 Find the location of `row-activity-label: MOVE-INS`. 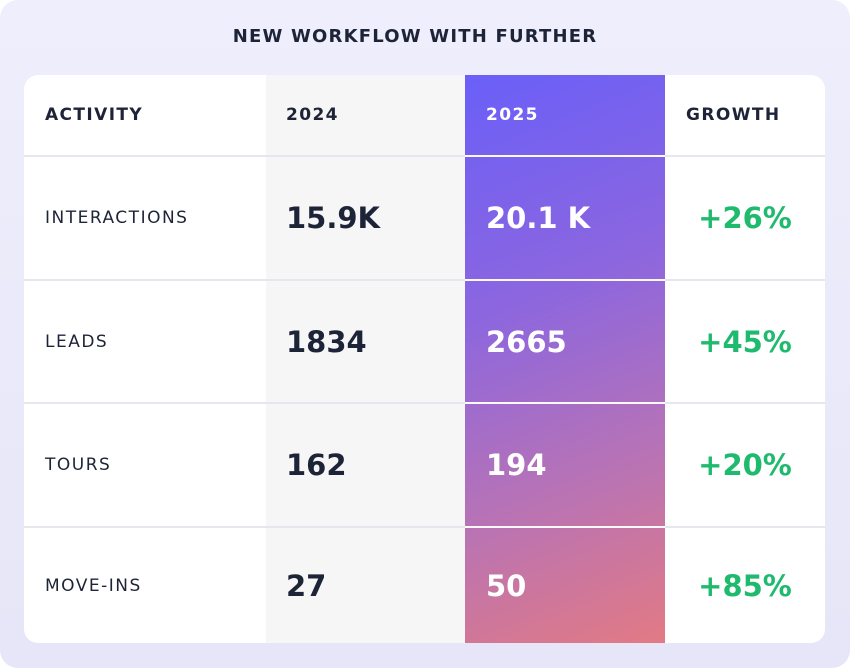

row-activity-label: MOVE-INS is located at coordinates (93, 585).